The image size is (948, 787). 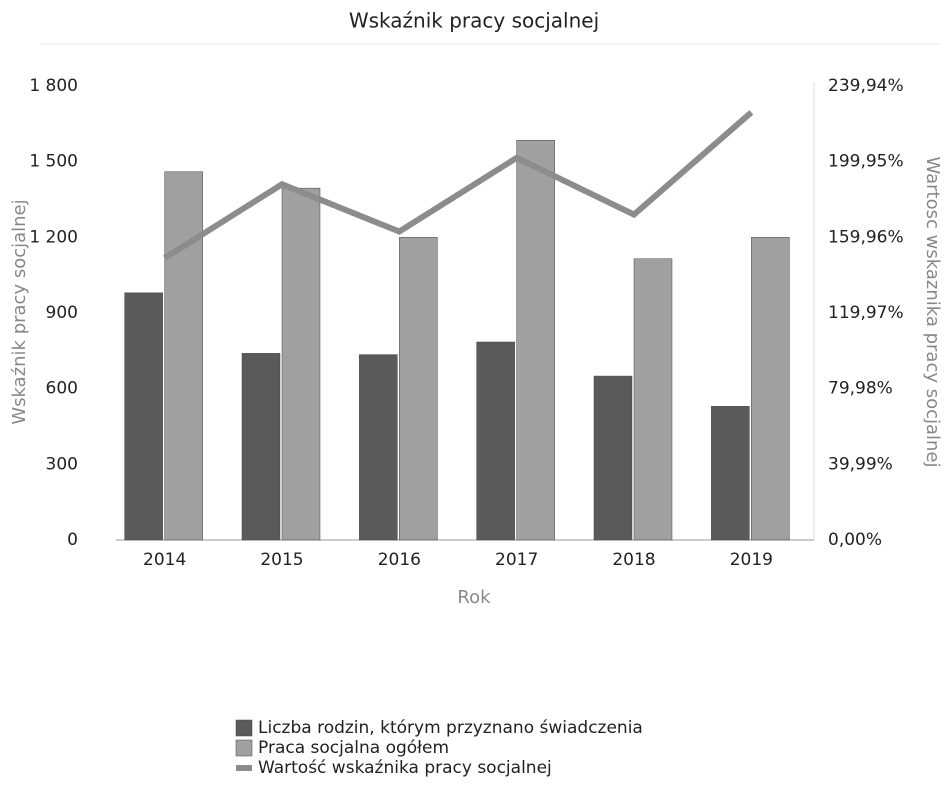 I want to click on y2-tick-label: 119,97%, so click(x=866, y=313).